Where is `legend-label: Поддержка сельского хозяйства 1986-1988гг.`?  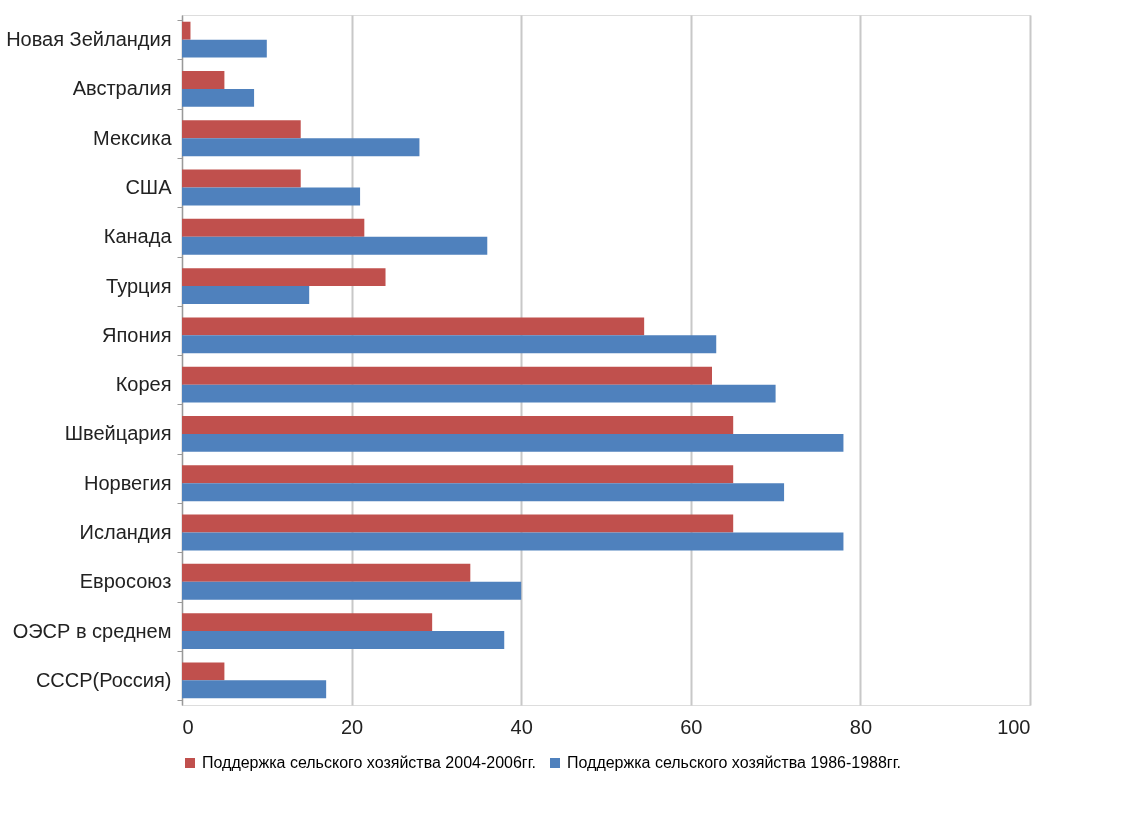
legend-label: Поддержка сельского хозяйства 1986-1988гг. is located at coordinates (734, 762).